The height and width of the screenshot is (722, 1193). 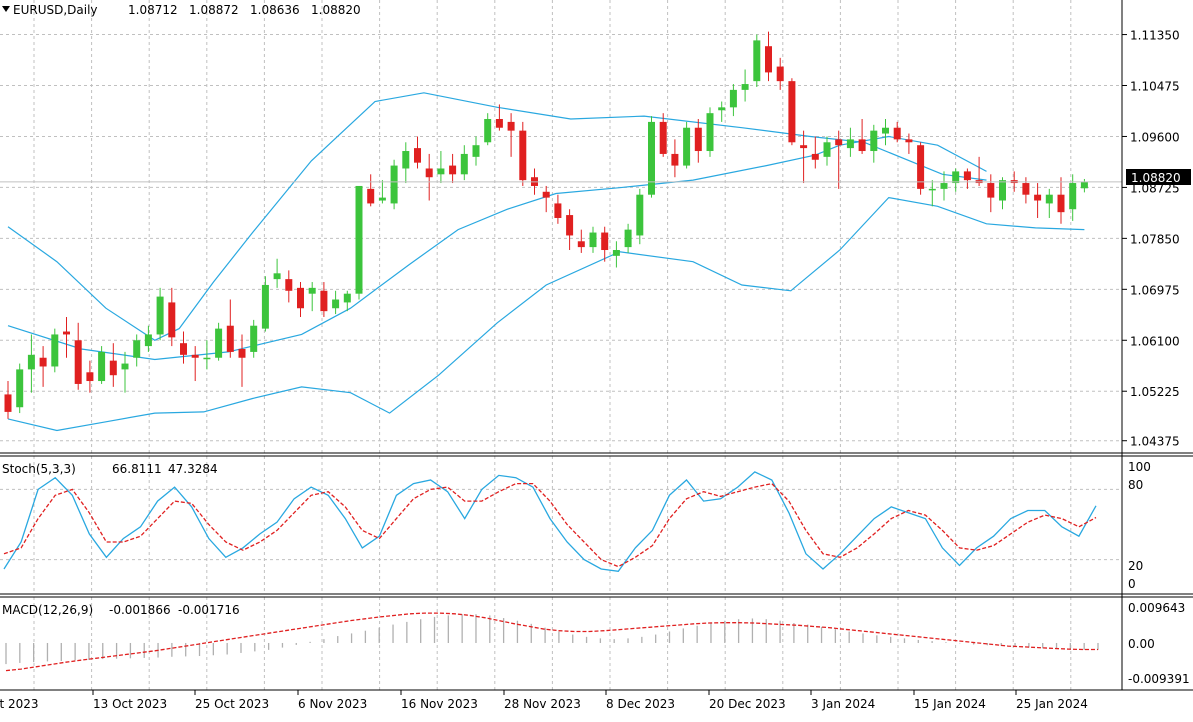 I want to click on stoch-k-line, so click(x=550, y=521).